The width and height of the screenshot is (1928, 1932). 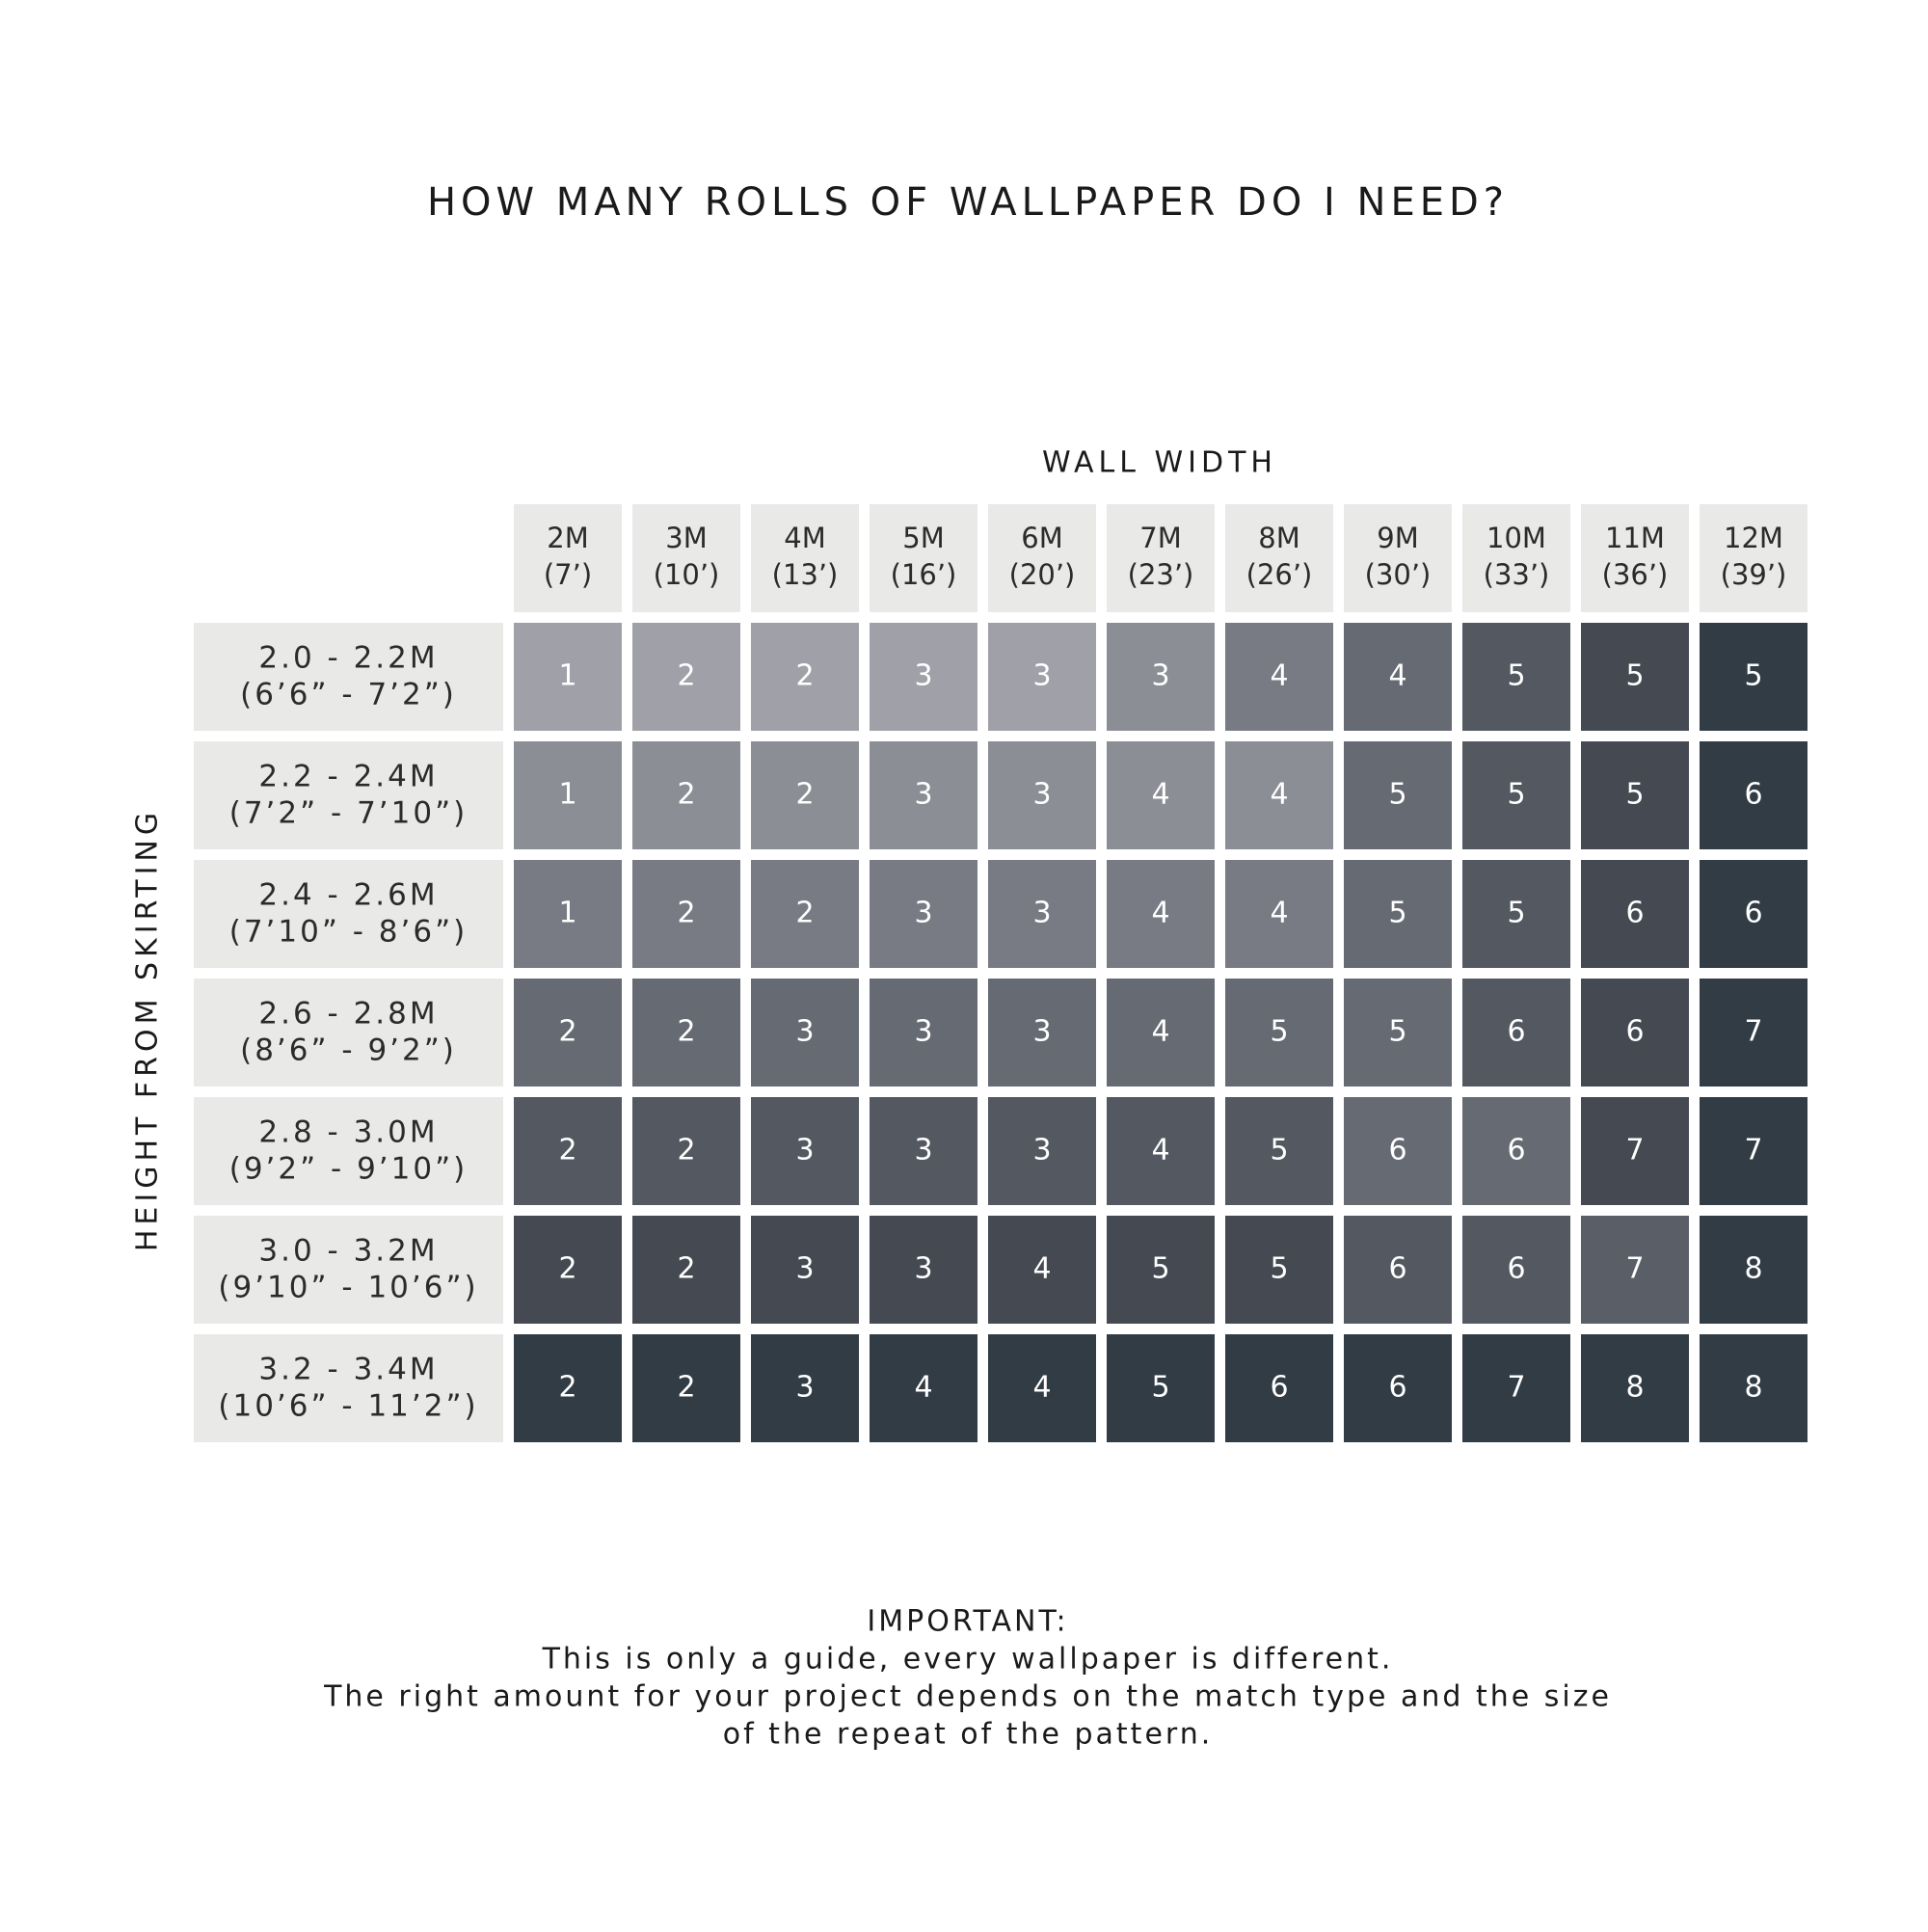 I want to click on column-label: 7M, so click(x=1160, y=538).